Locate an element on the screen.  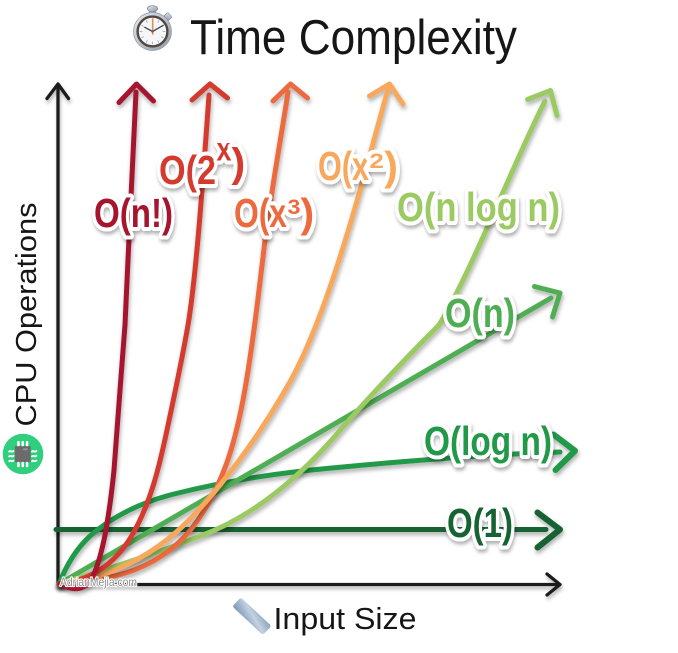
svg-text: 3 is located at coordinates (294, 207).